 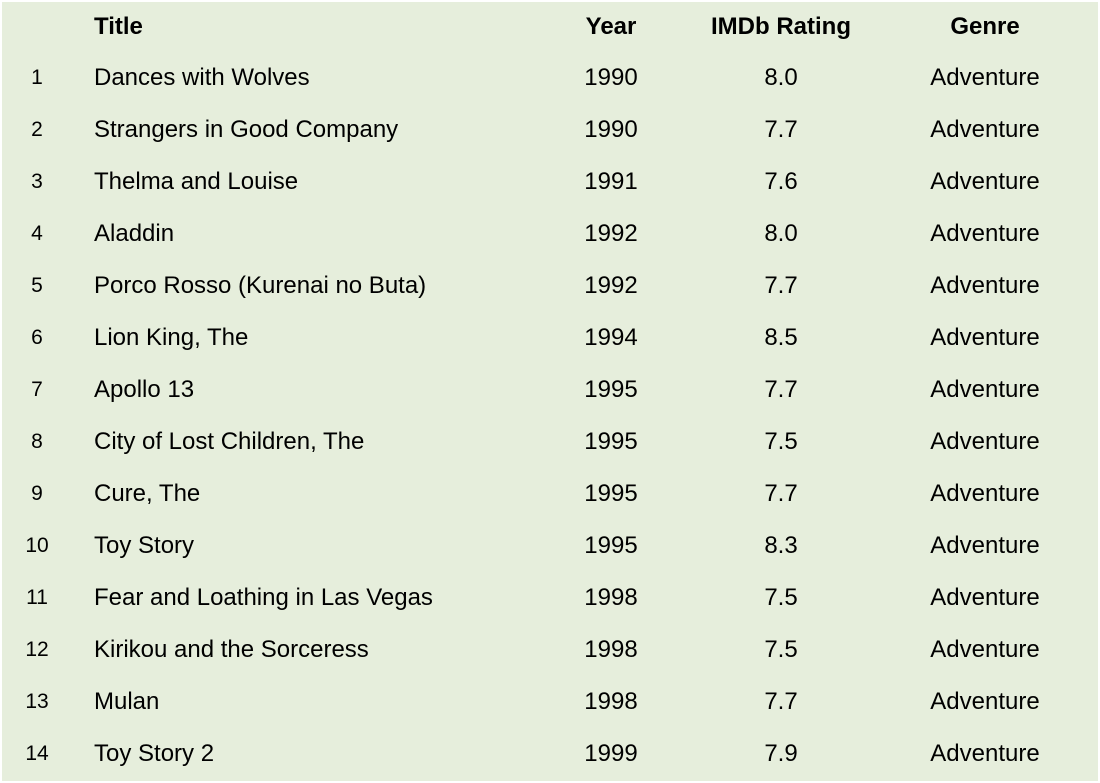 I want to click on row-title: Fear and Loathing in Las Vegas, so click(x=263, y=597).